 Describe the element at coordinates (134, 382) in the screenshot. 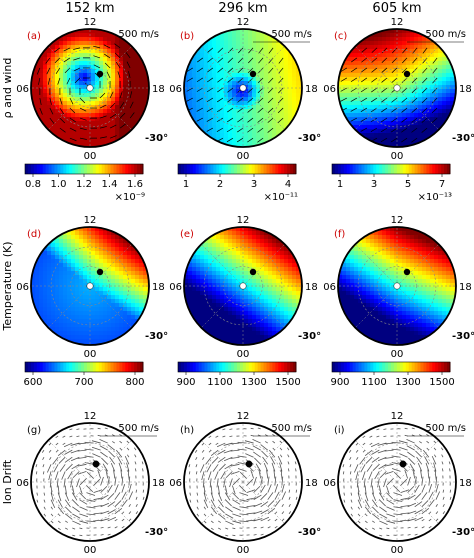

I see `colorbar-tick: 800` at that location.